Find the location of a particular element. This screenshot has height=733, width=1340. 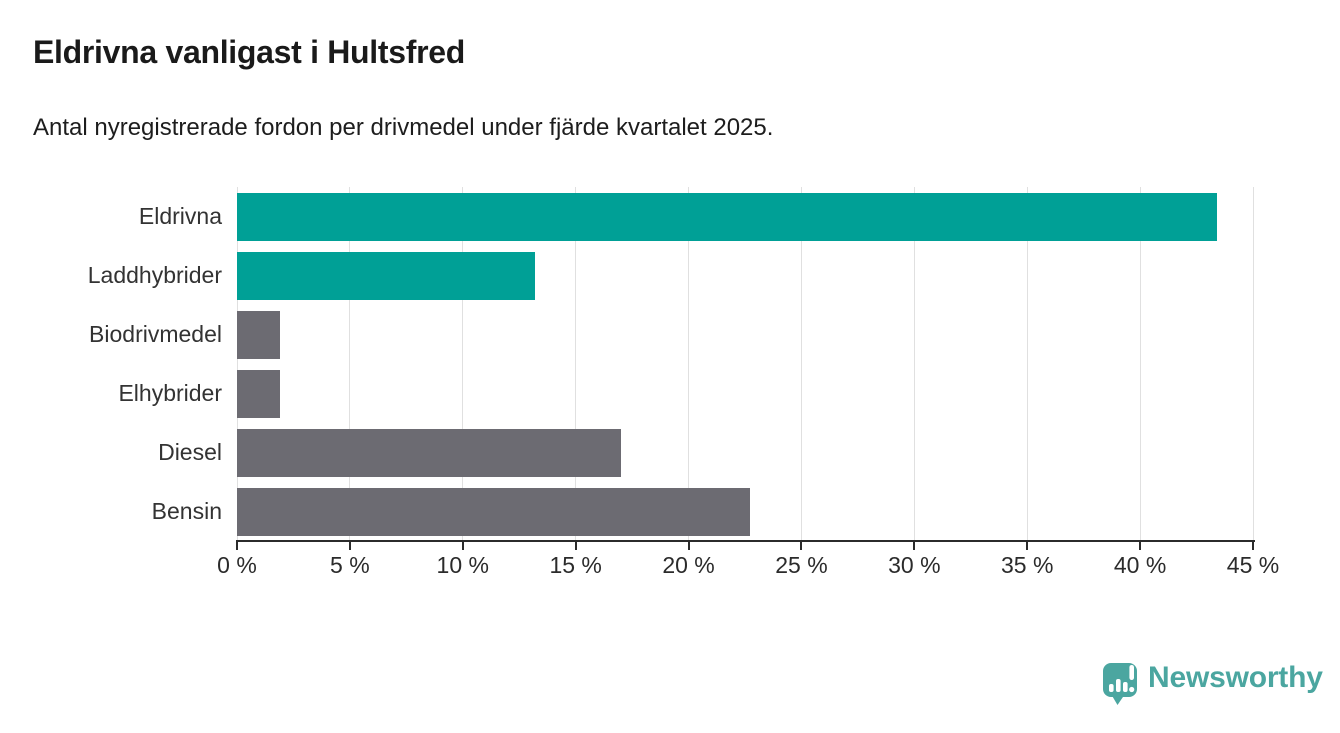

category-label: Elhybrider is located at coordinates (170, 393).